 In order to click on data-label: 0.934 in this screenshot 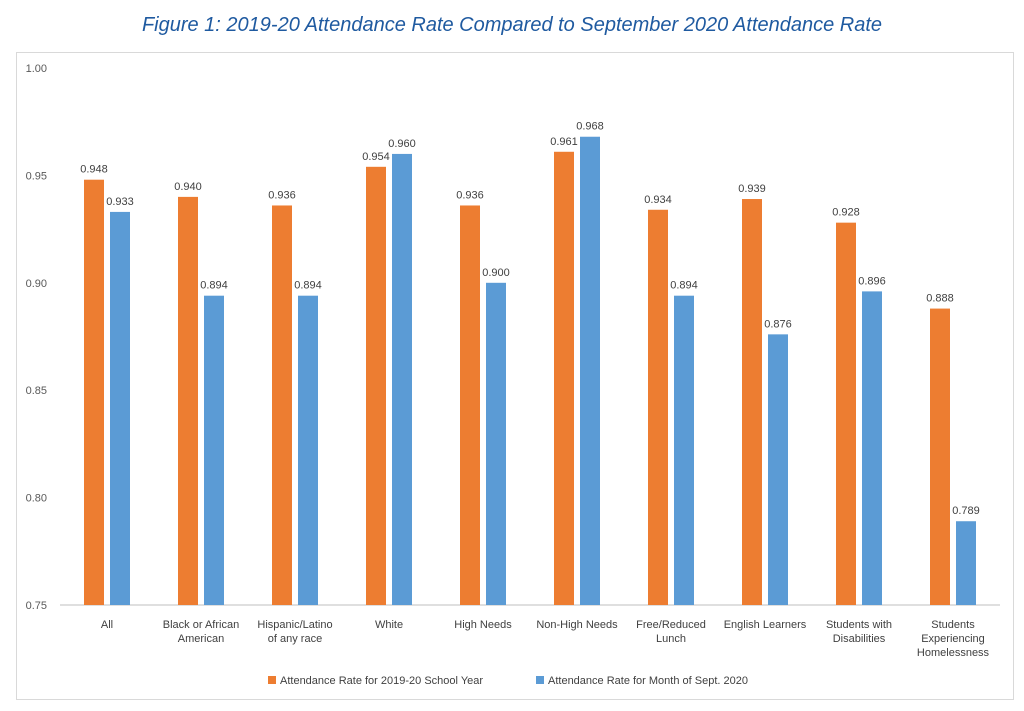, I will do `click(658, 200)`.